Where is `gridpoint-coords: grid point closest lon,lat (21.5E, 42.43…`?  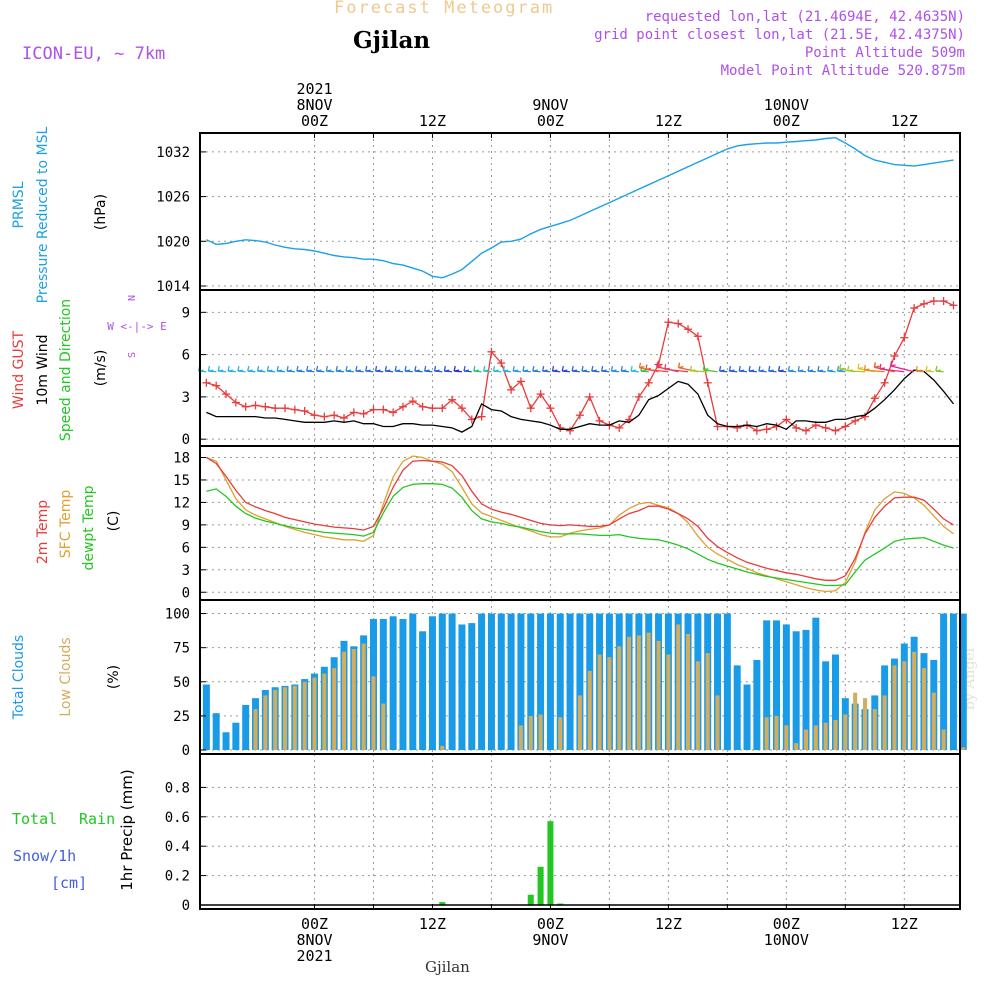 gridpoint-coords: grid point closest lon,lat (21.5E, 42.43… is located at coordinates (779, 35).